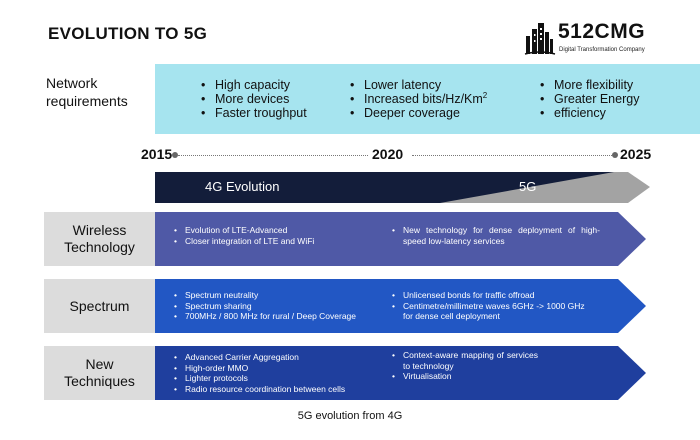  Describe the element at coordinates (175, 155) in the screenshot. I see `timeline-start-dot` at that location.